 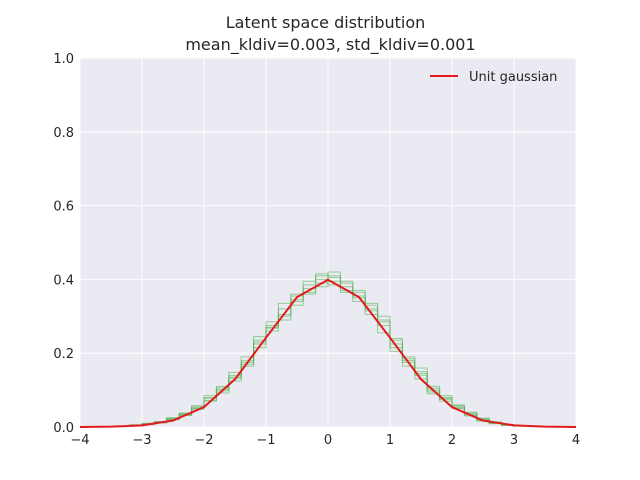 I want to click on y-tick-labels: 0.0 0.2 0.4 0.6 0.8 1.0, so click(x=63, y=244).